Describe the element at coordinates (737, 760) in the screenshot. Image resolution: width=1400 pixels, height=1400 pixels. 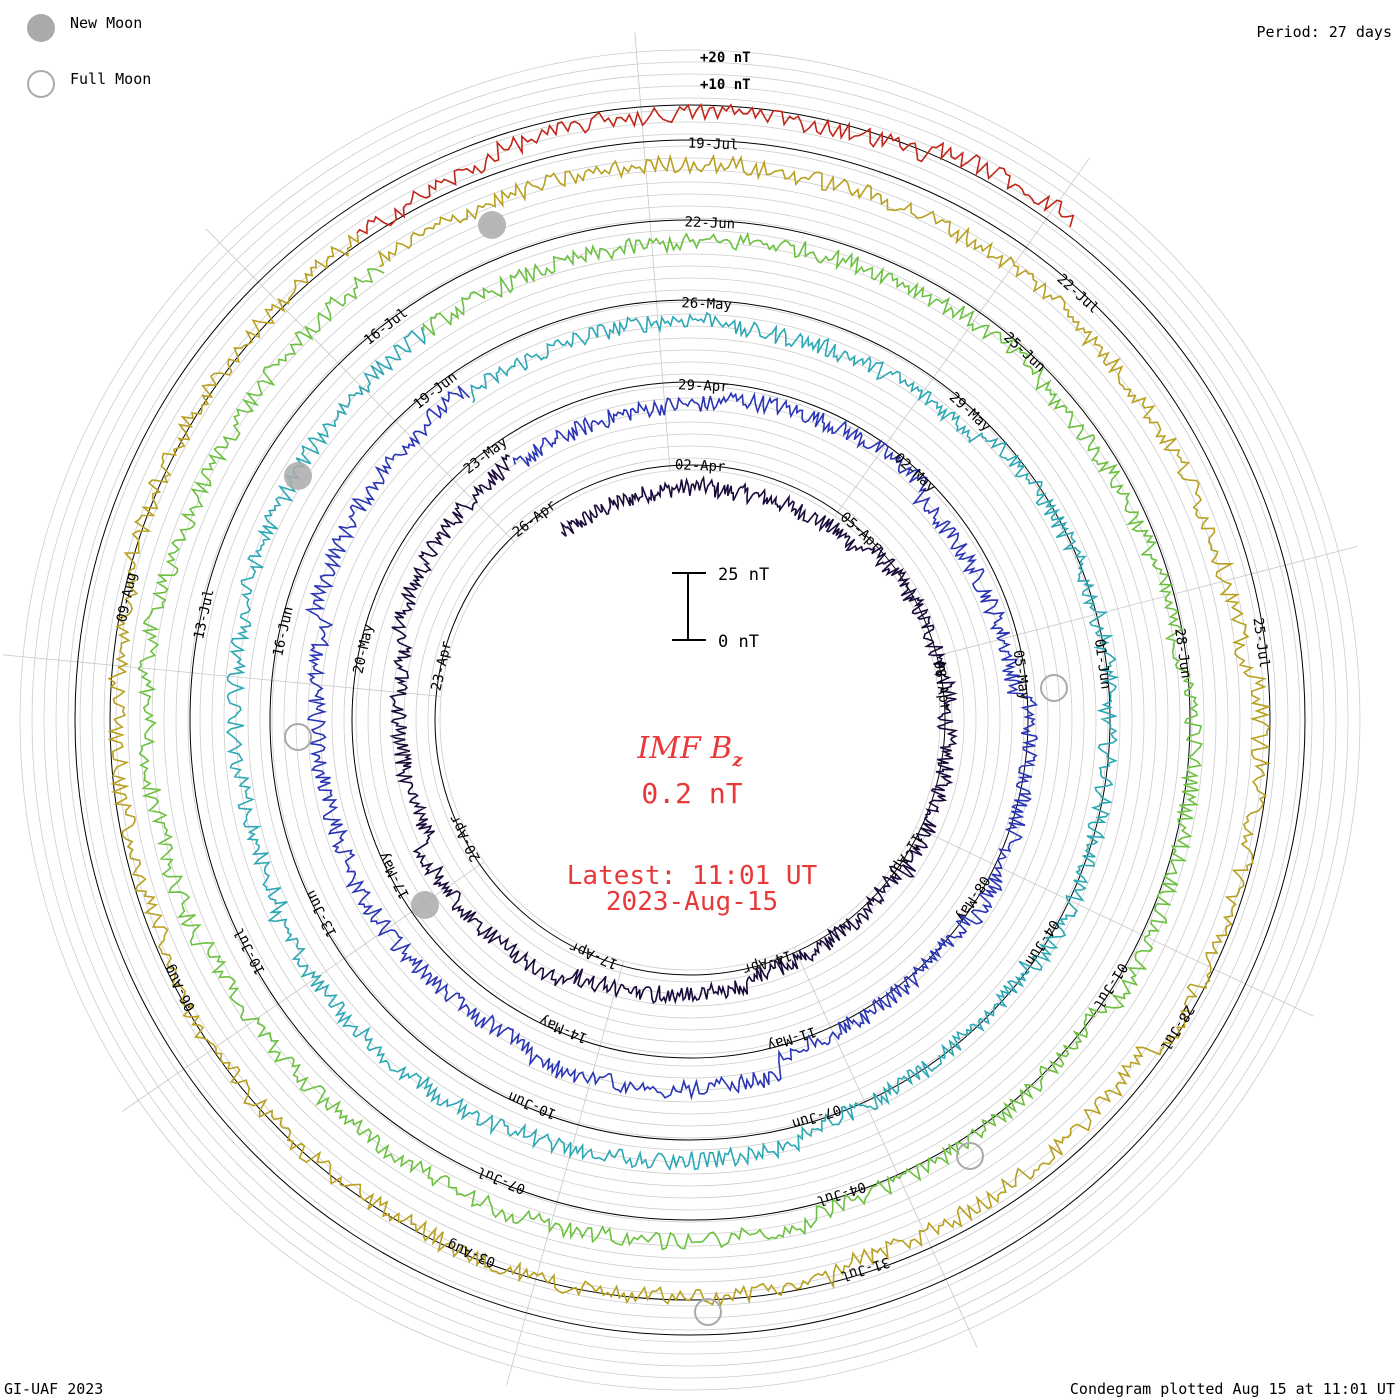
I see `chart-title-sub: z` at that location.